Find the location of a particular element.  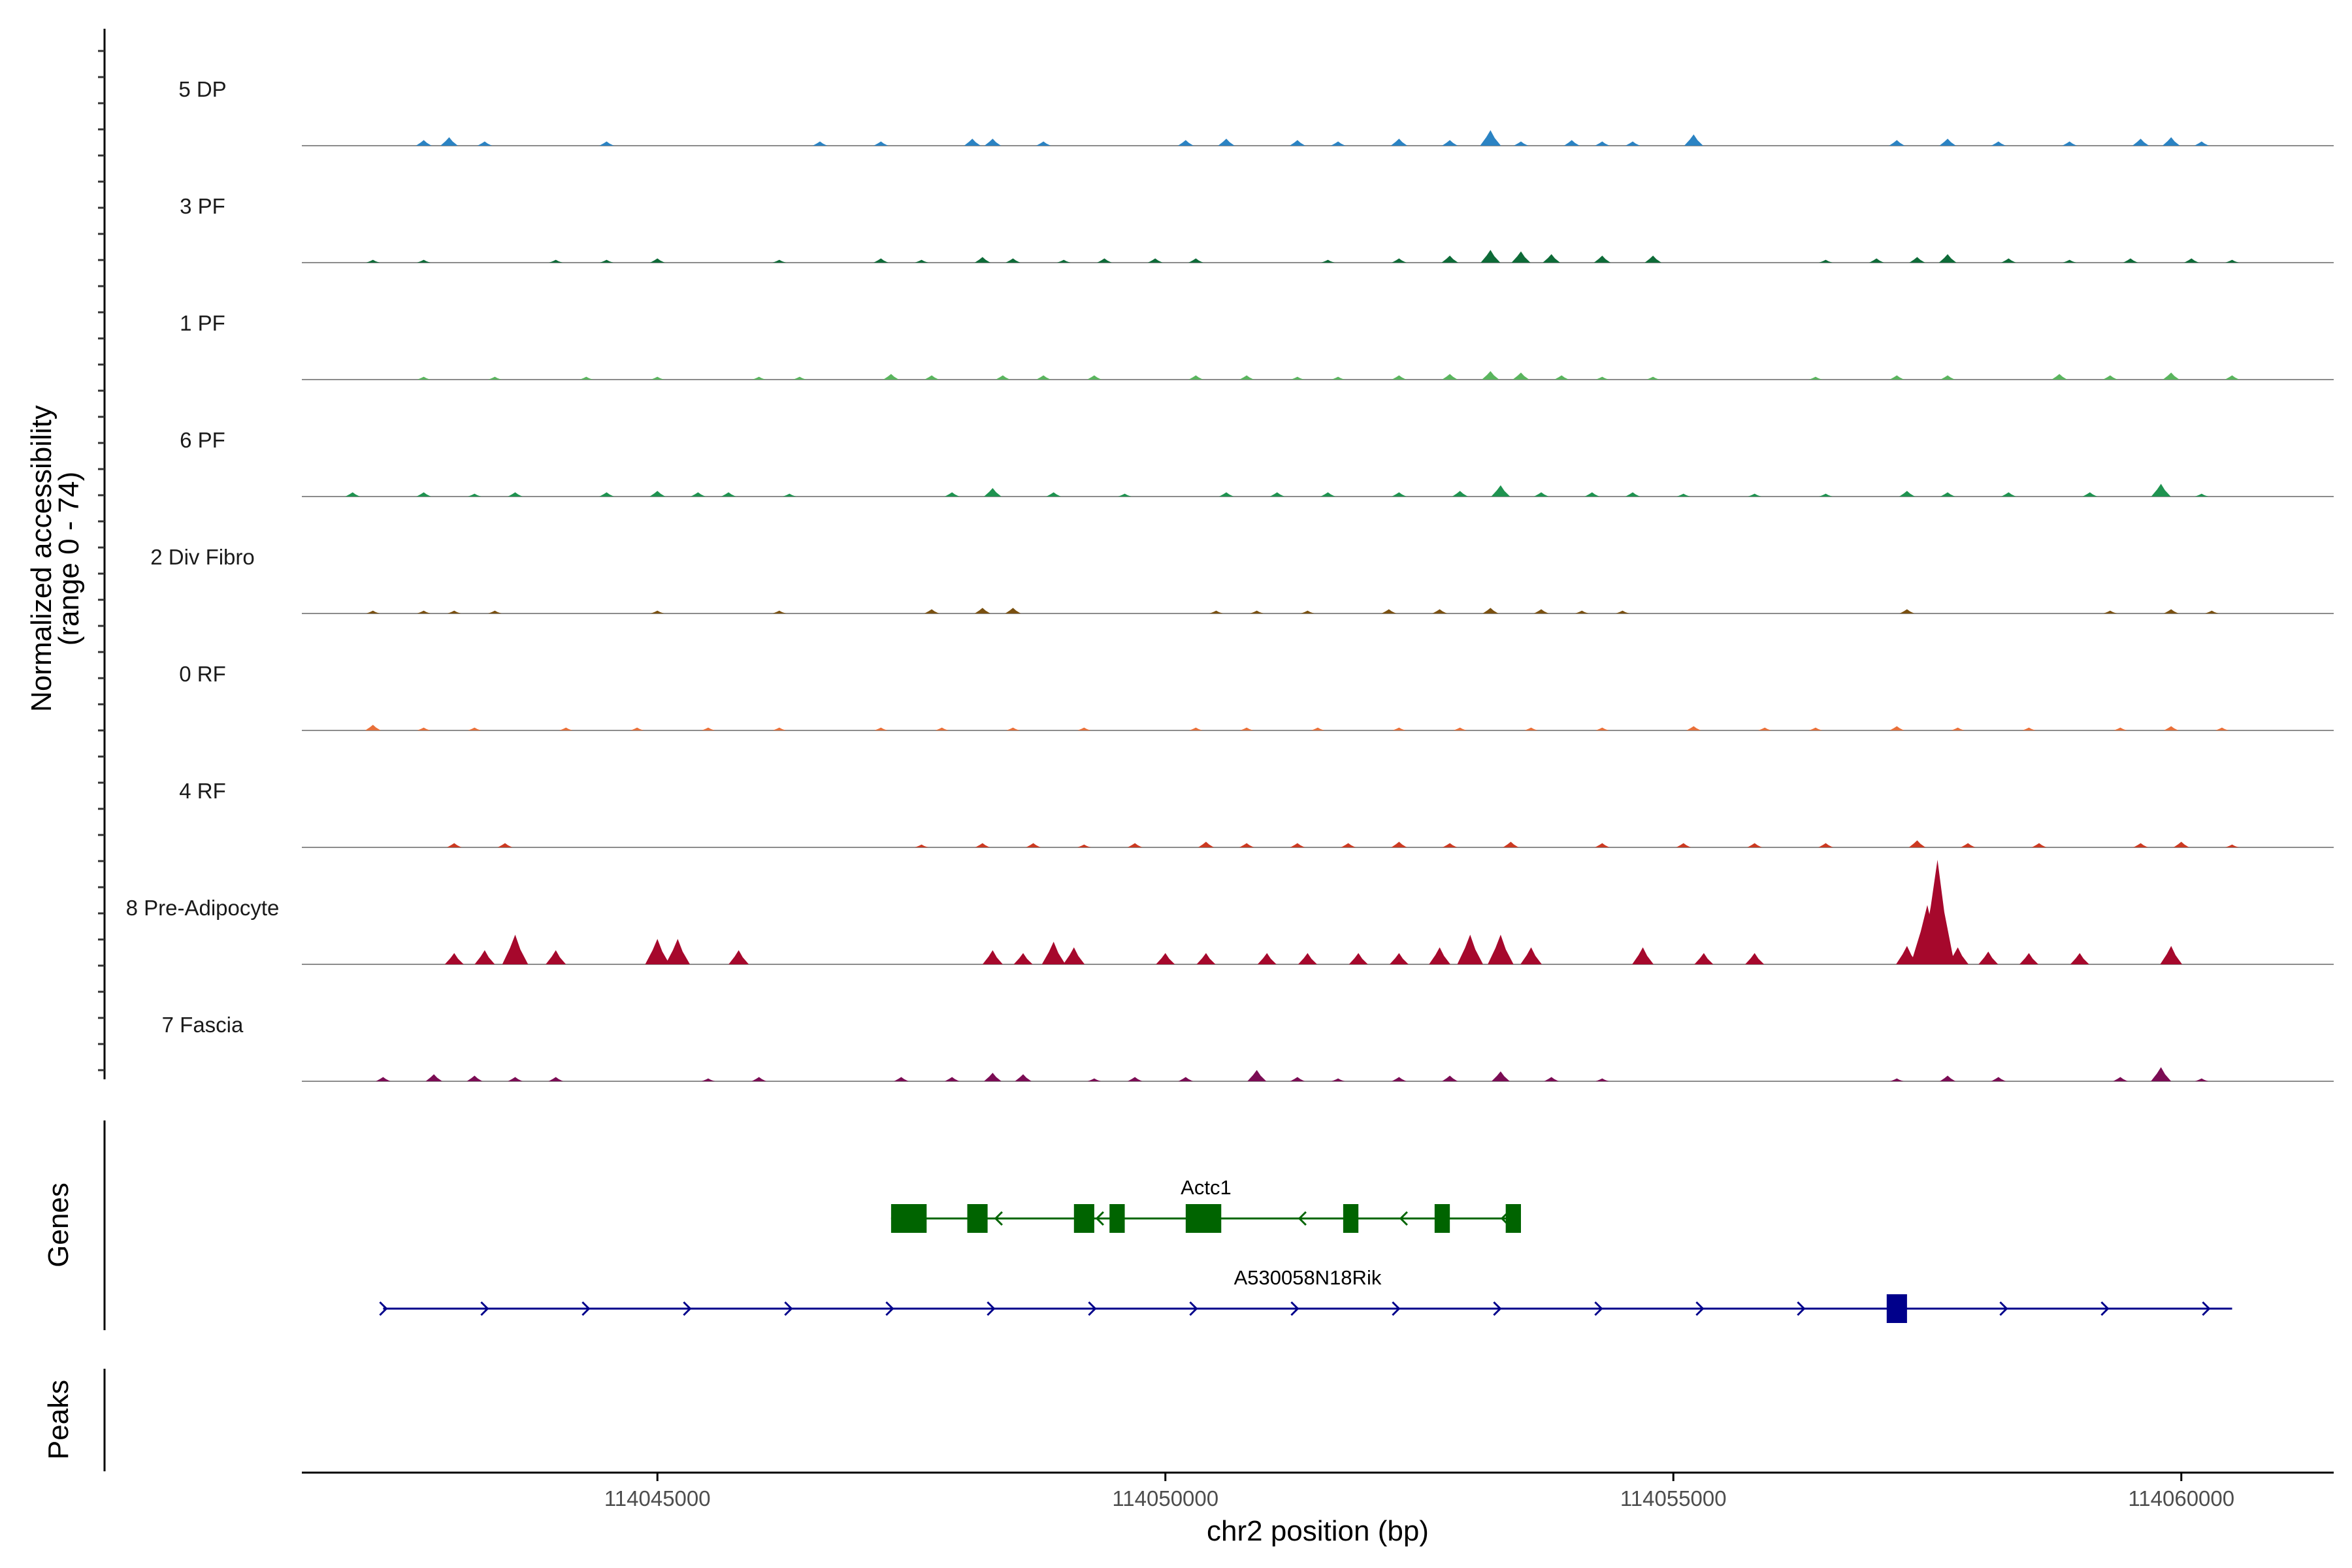

x-axis-ticks: 114045000 114050000 114055000 114060000 is located at coordinates (1419, 1492).